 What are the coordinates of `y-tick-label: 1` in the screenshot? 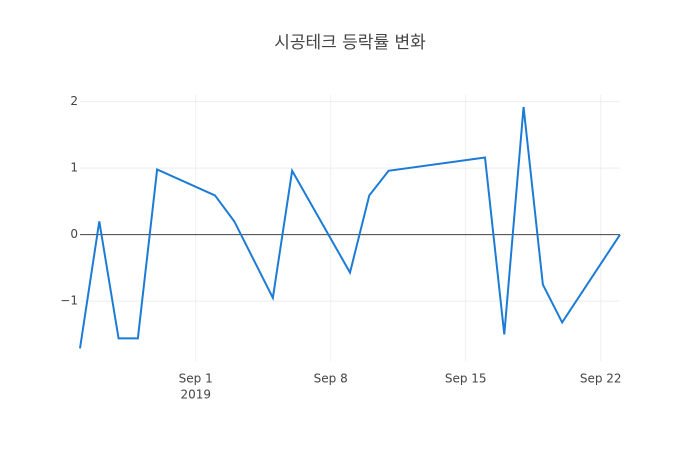 It's located at (74, 168).